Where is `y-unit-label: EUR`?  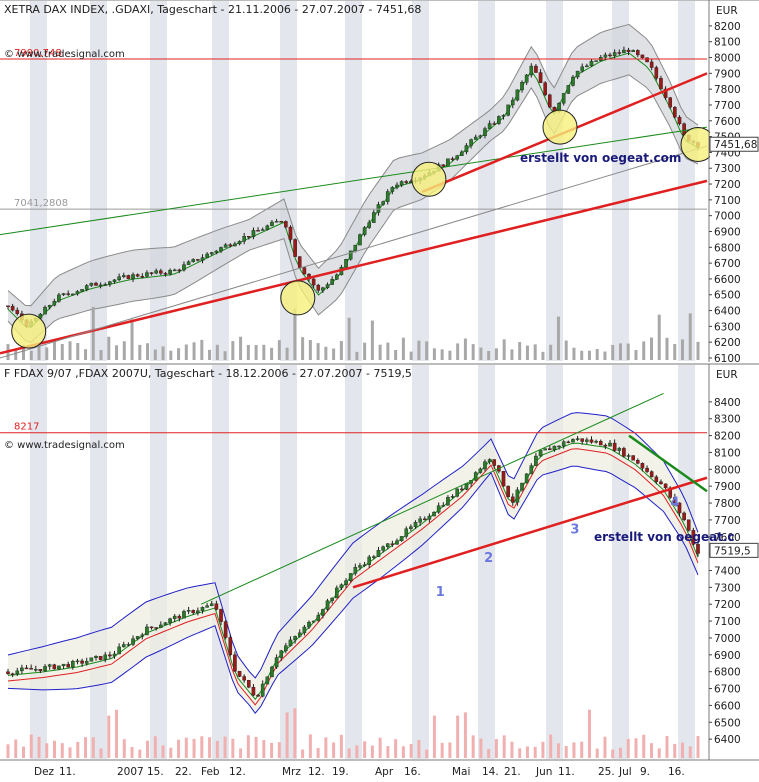 y-unit-label: EUR is located at coordinates (727, 11).